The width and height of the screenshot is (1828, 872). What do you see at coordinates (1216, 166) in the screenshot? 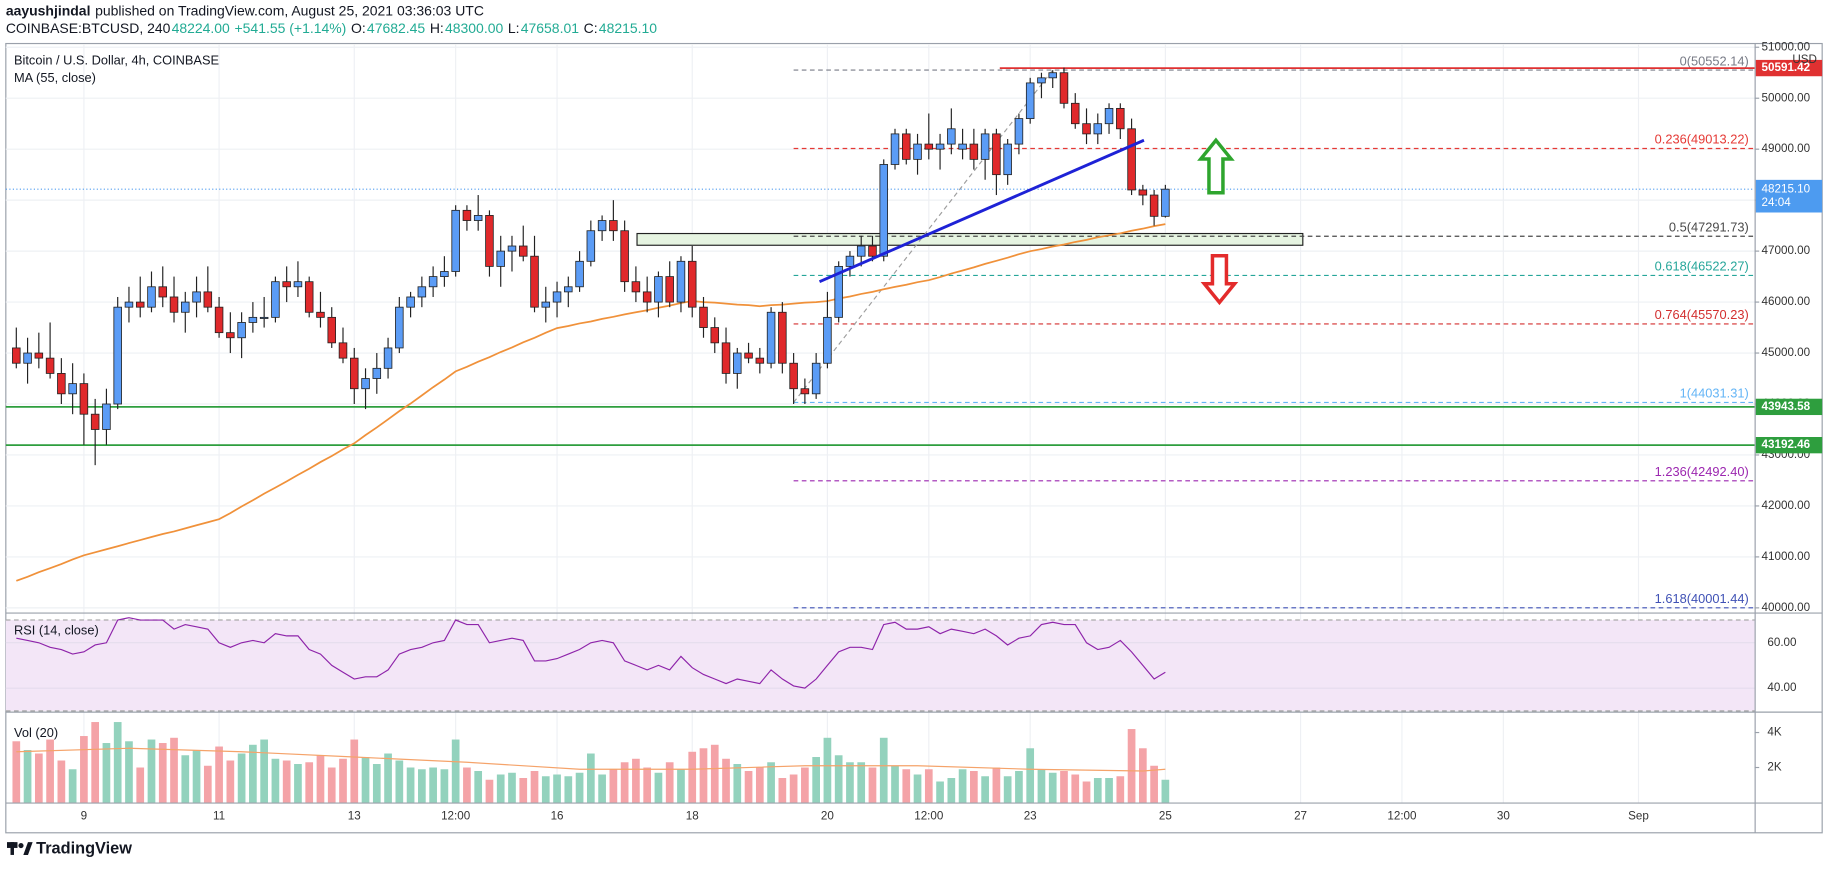
I see `up-arrow` at bounding box center [1216, 166].